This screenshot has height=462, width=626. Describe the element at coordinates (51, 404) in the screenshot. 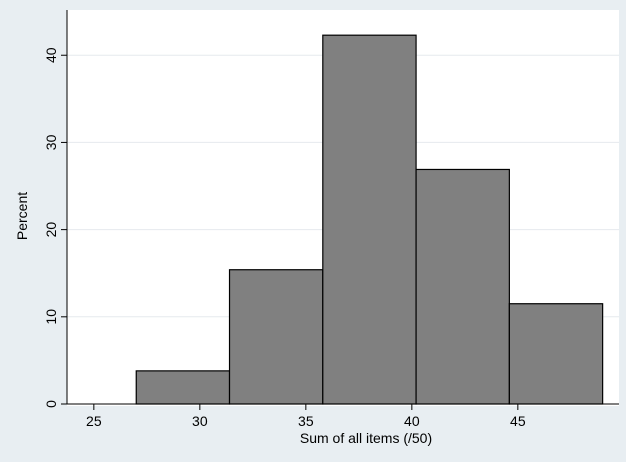

I see `y-tick-label-0: 0` at that location.